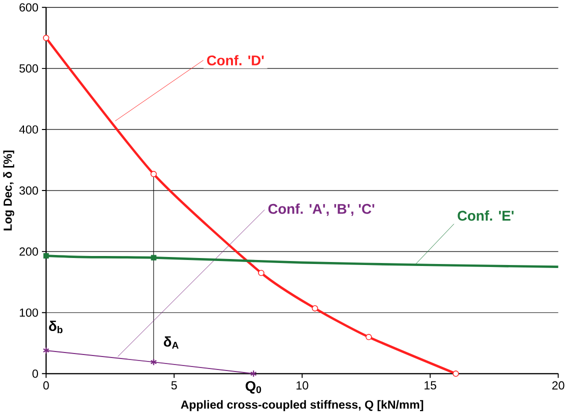 Image resolution: width=568 pixels, height=414 pixels. What do you see at coordinates (321, 209) in the screenshot?
I see `annotation: Conf. 'A', 'B', 'C'` at bounding box center [321, 209].